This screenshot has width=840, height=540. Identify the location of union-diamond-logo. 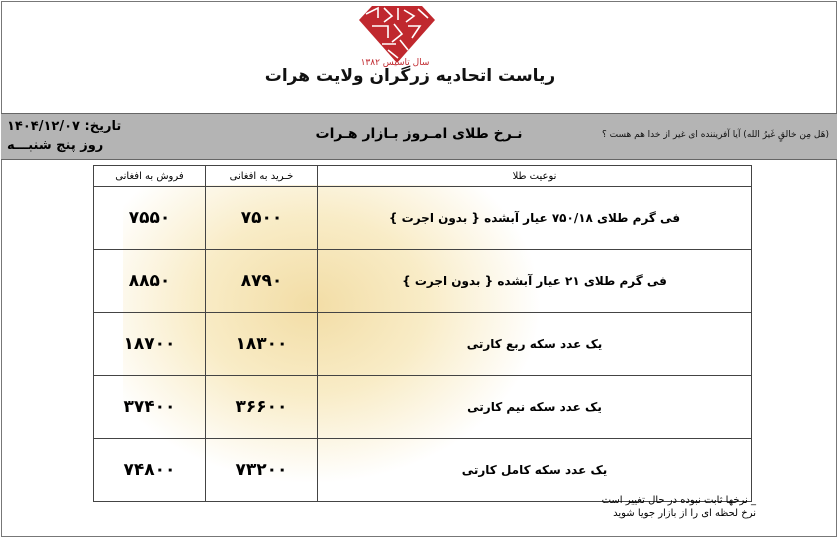
(397, 34).